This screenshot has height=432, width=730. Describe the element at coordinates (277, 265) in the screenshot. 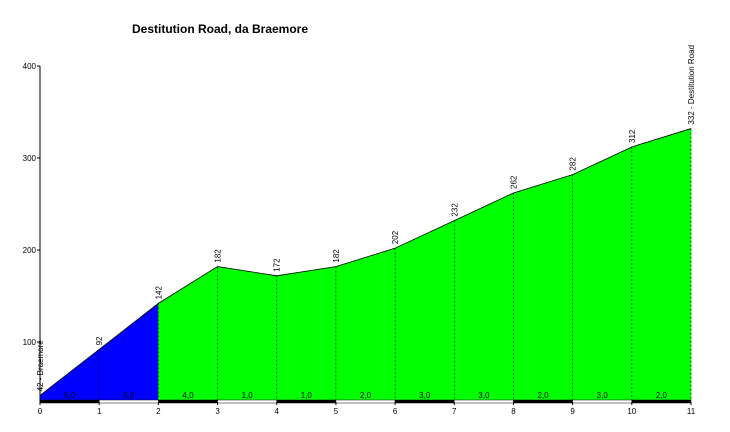

I see `elevation-label: 172` at that location.